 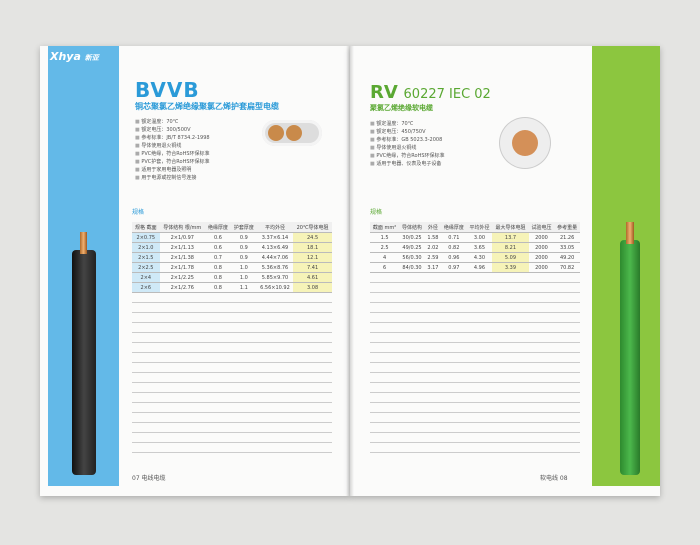 I want to click on cell: 21.26, so click(x=567, y=237).